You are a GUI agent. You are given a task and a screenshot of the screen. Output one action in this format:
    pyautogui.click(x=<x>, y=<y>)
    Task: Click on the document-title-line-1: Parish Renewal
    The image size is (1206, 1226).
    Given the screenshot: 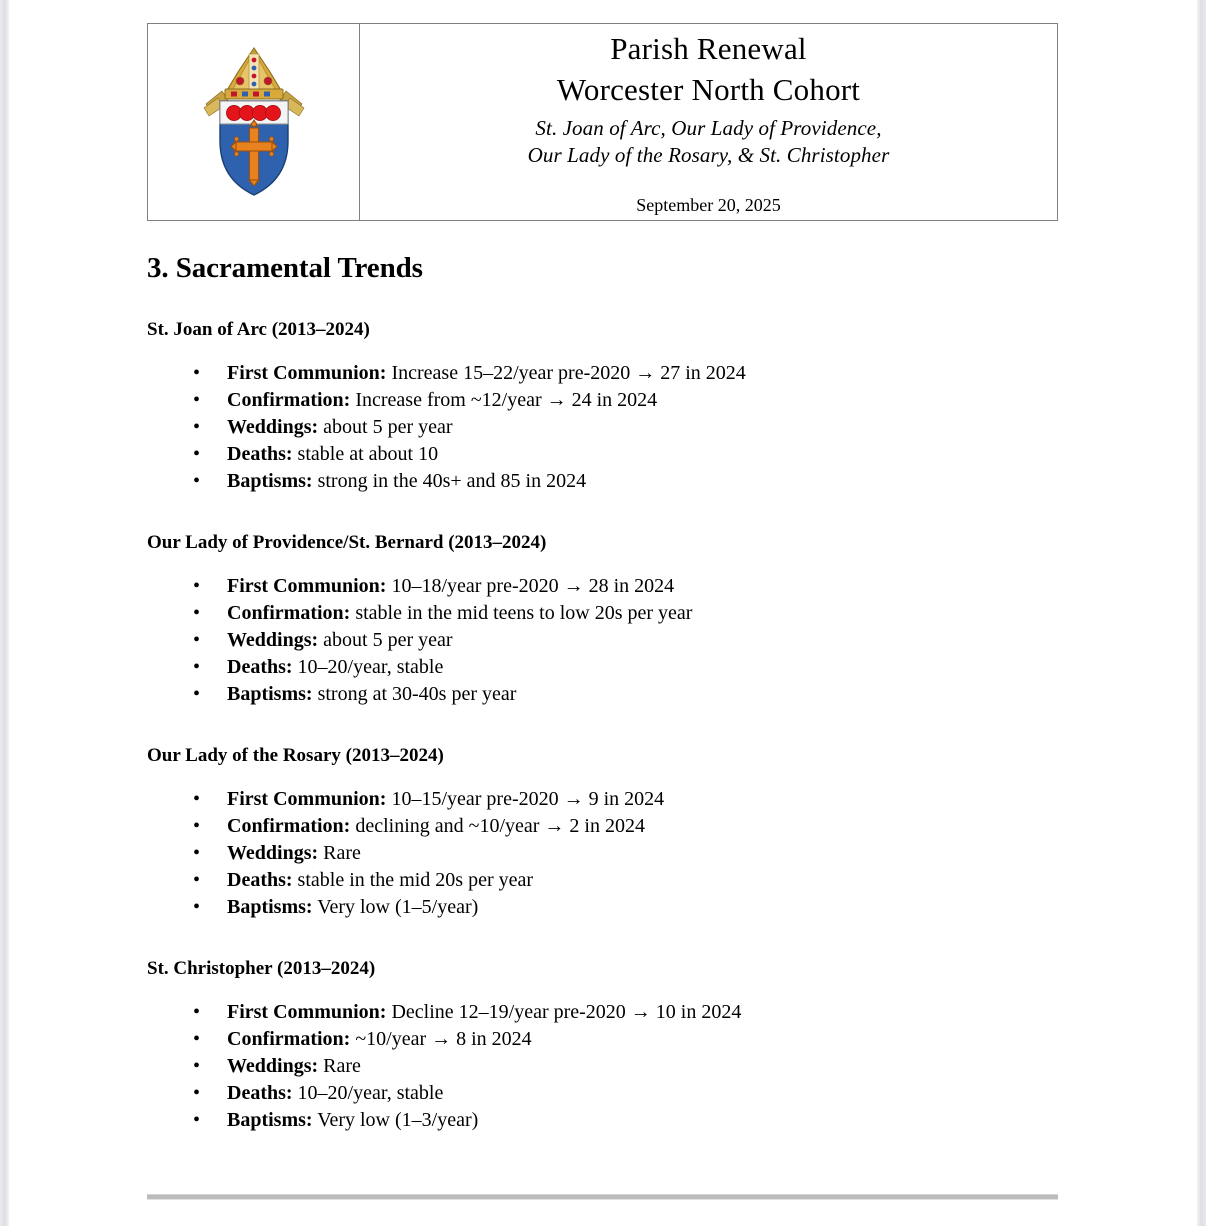 What is the action you would take?
    pyautogui.click(x=708, y=48)
    